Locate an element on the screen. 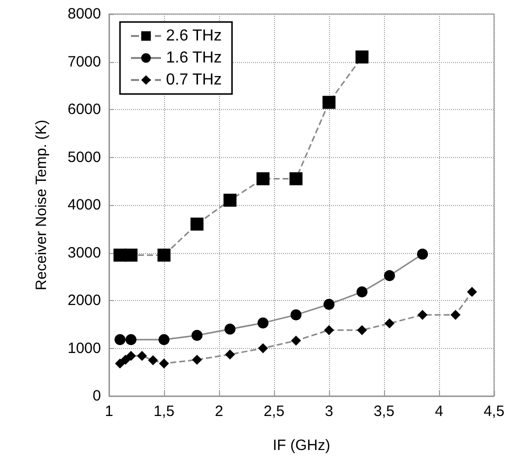 The height and width of the screenshot is (474, 514). y-axis-title: Receiver Noise Temp. (K) is located at coordinates (41, 205).